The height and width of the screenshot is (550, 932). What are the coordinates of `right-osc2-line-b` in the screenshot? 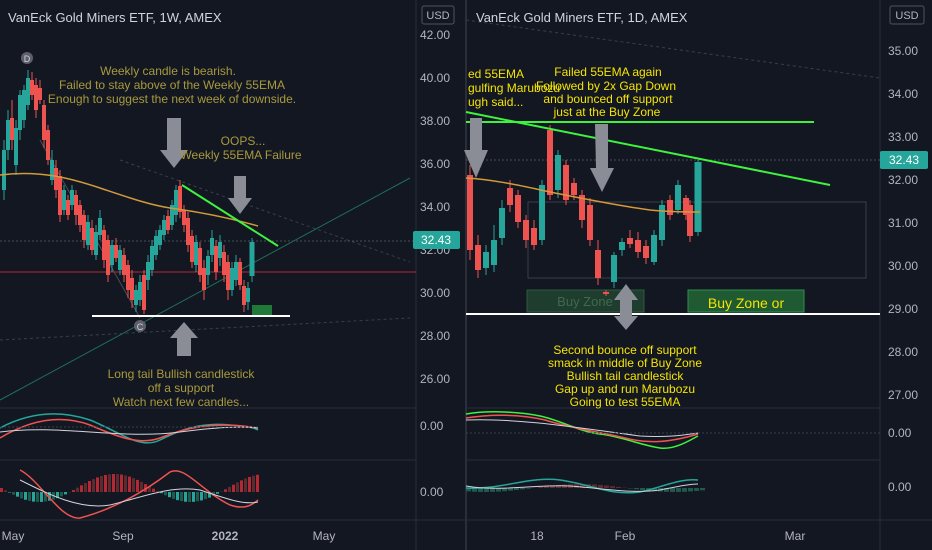 It's located at (582, 487).